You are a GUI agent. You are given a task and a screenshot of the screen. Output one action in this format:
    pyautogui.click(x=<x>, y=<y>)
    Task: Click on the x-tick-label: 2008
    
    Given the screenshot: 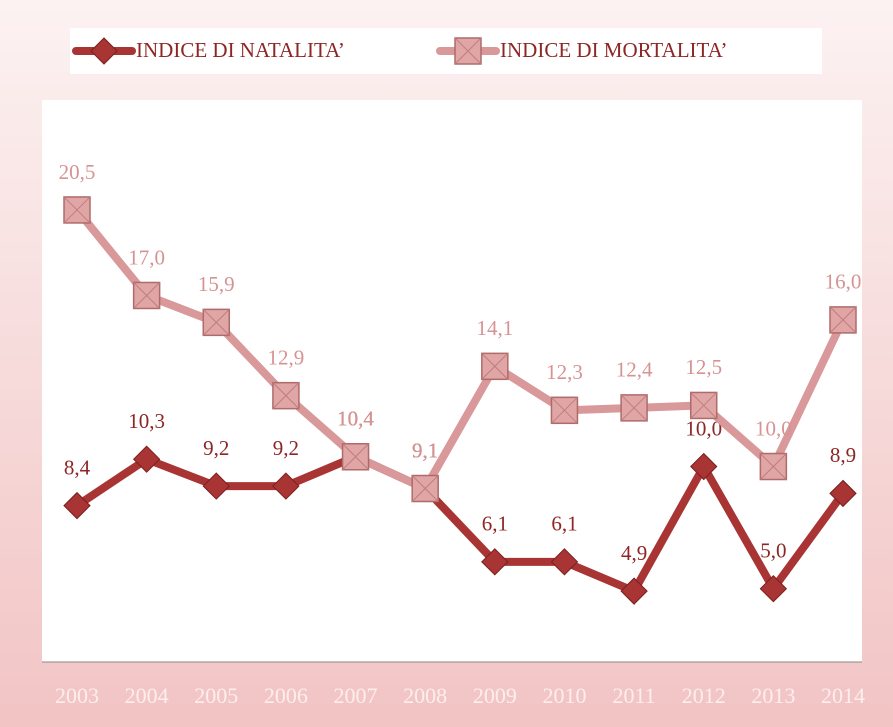 What is the action you would take?
    pyautogui.click(x=425, y=695)
    